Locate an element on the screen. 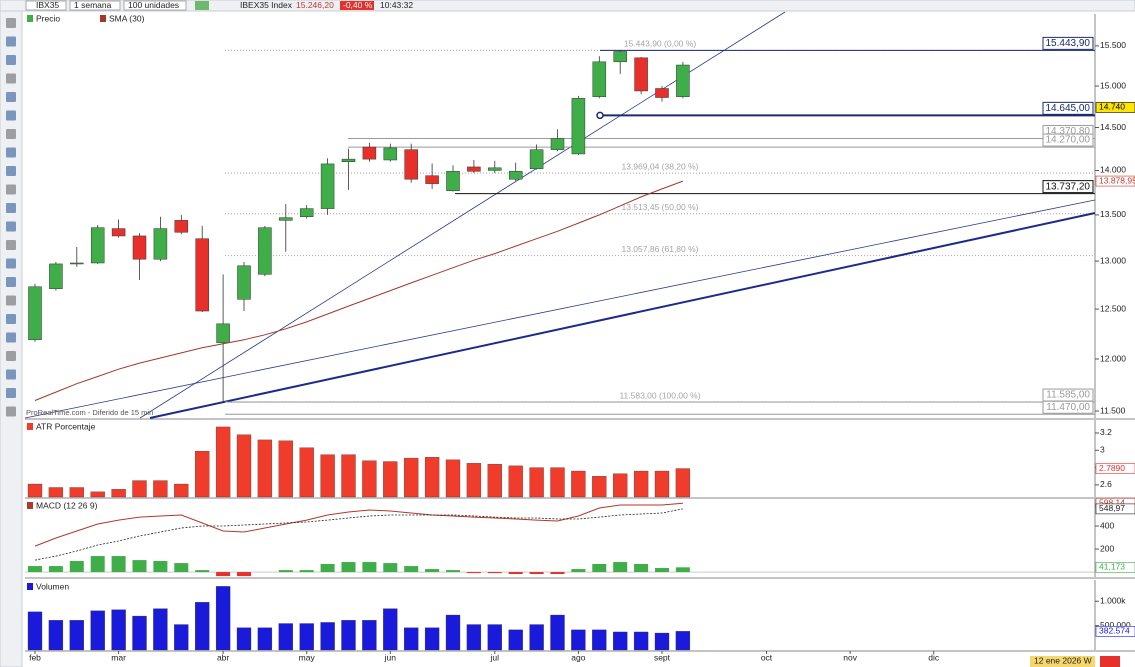 Image resolution: width=1135 pixels, height=667 pixels. x-tick-label: nov is located at coordinates (850, 657).